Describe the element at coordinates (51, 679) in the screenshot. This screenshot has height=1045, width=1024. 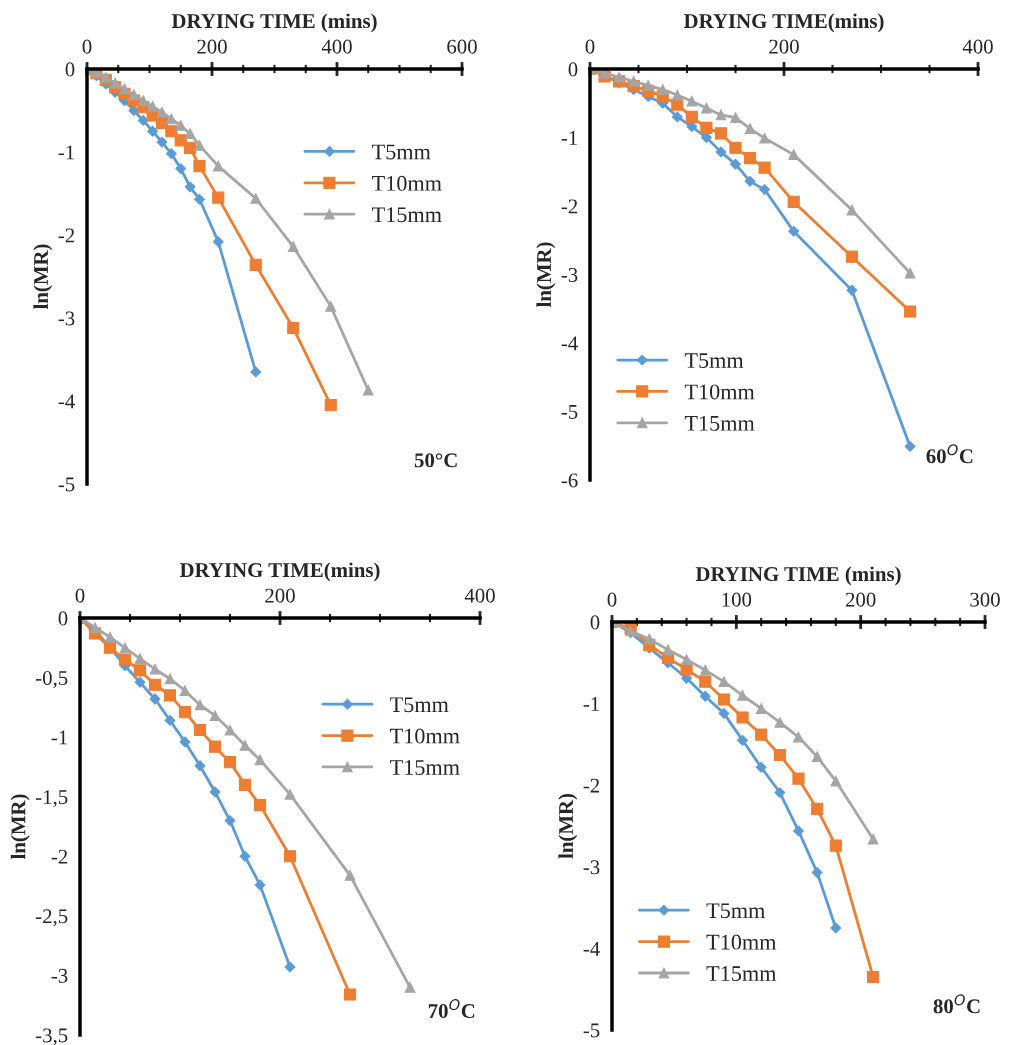
I see `y-tick-label: -0,5` at that location.